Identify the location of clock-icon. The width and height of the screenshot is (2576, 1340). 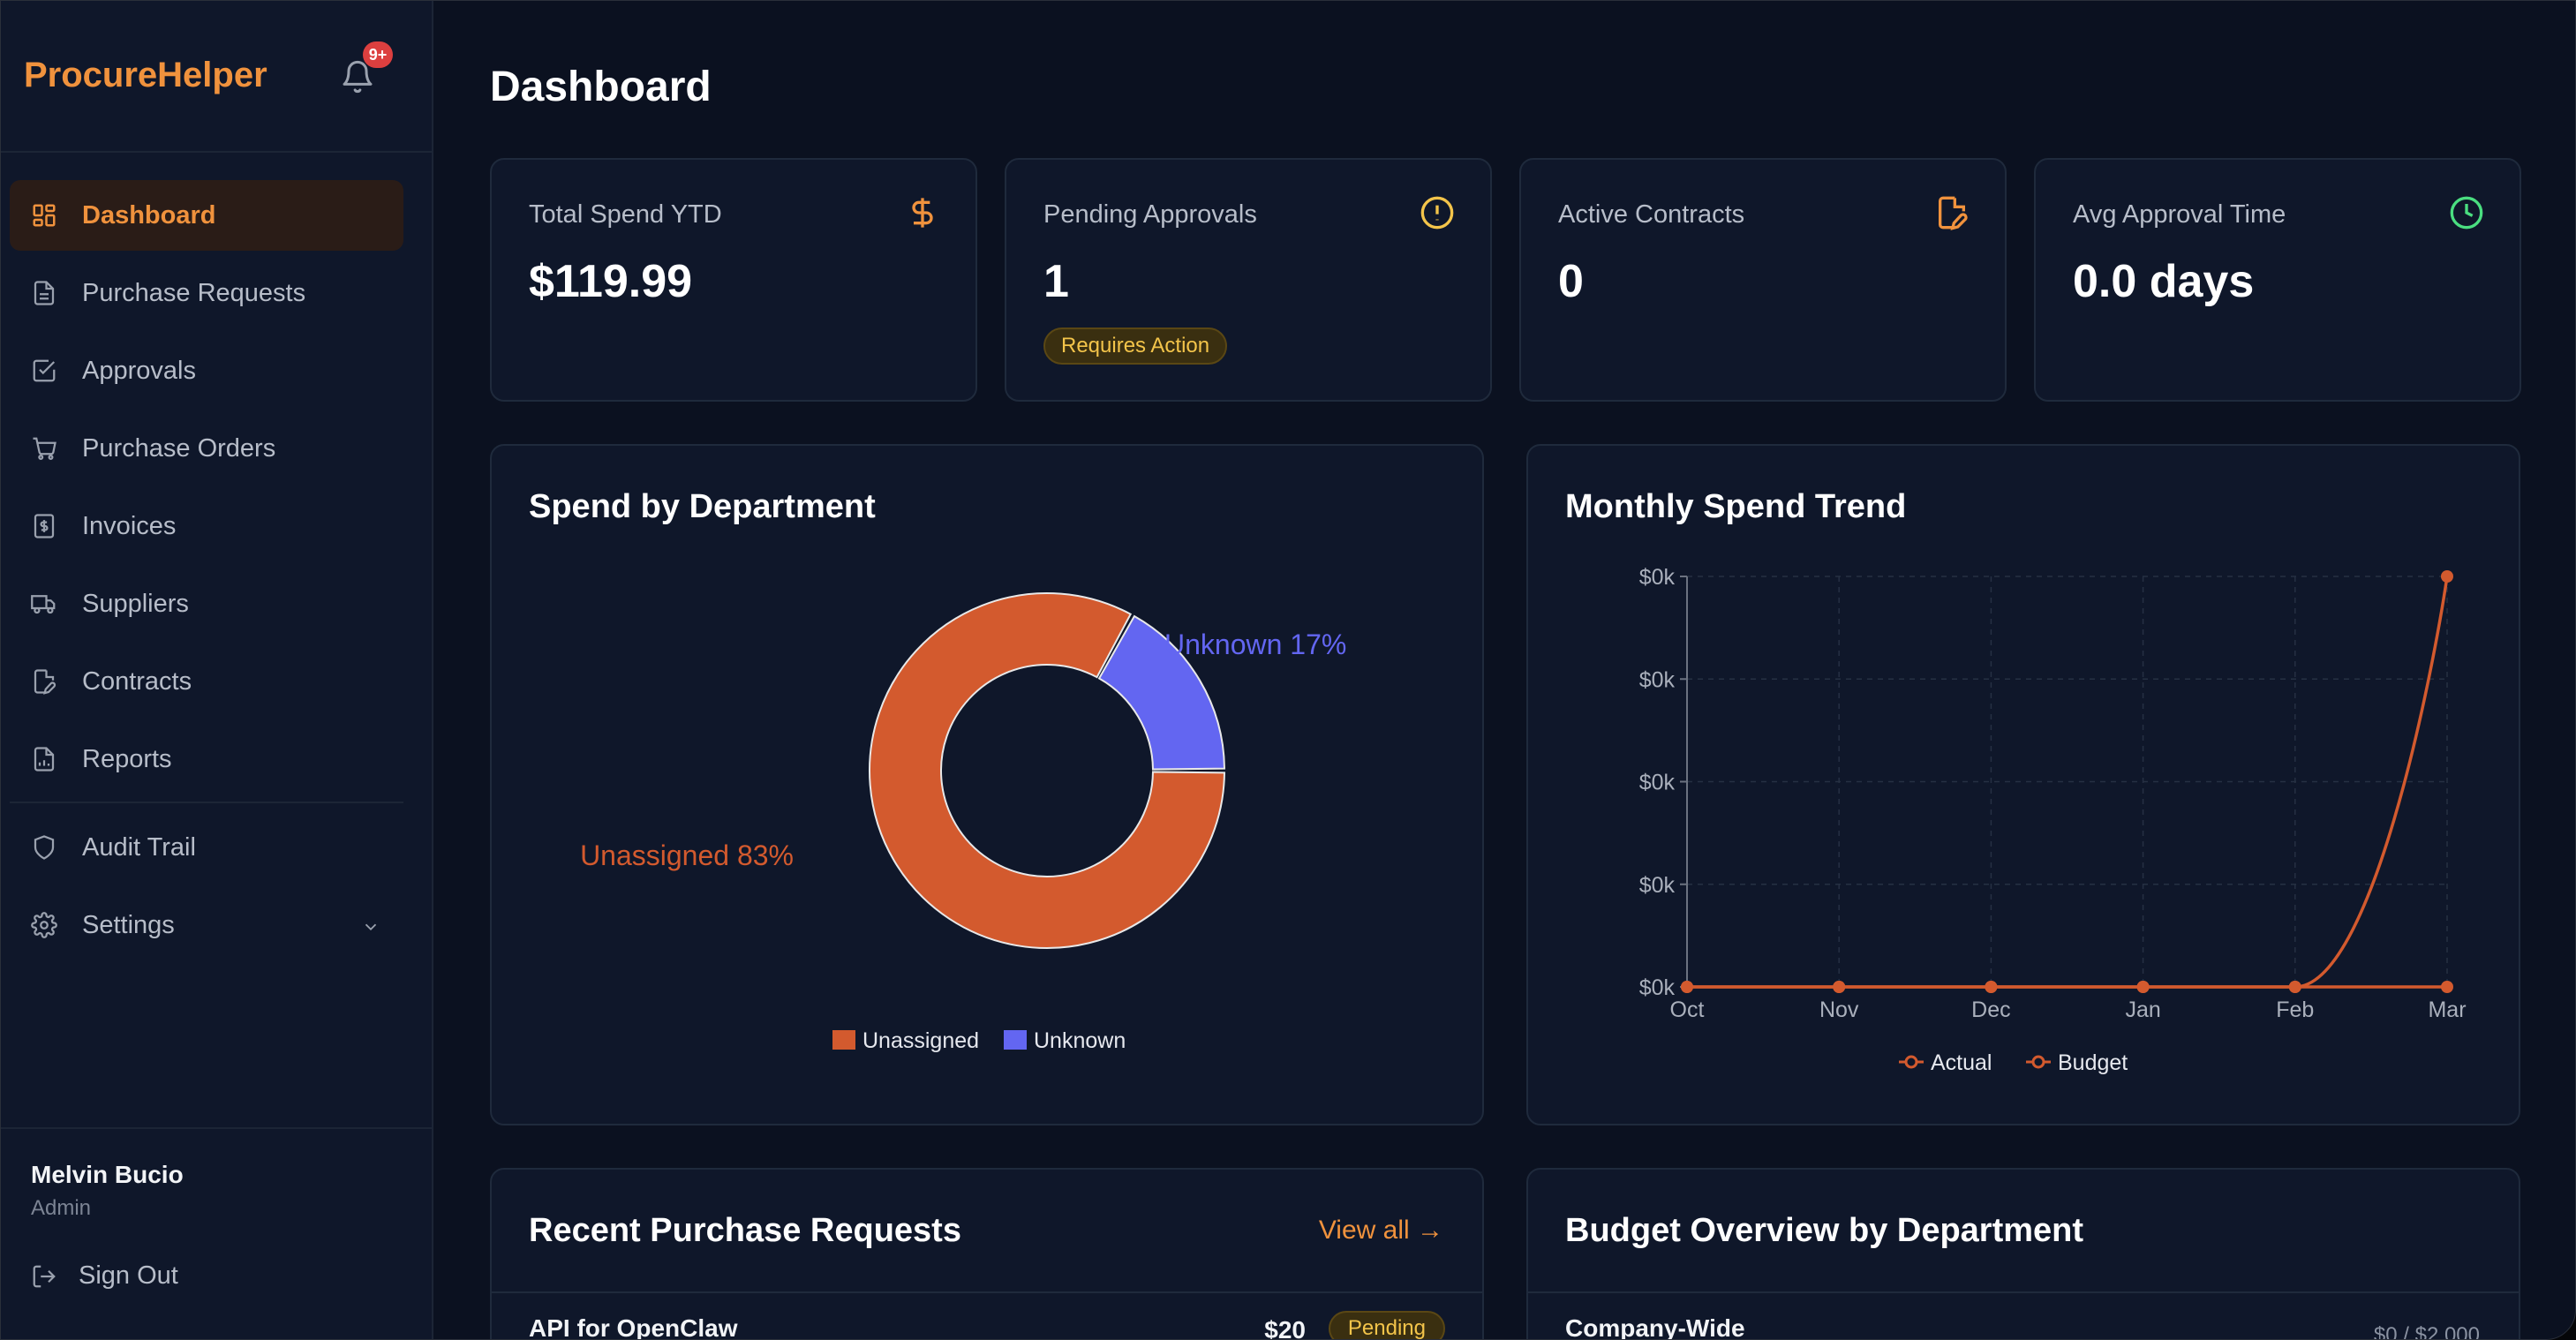
(2467, 212).